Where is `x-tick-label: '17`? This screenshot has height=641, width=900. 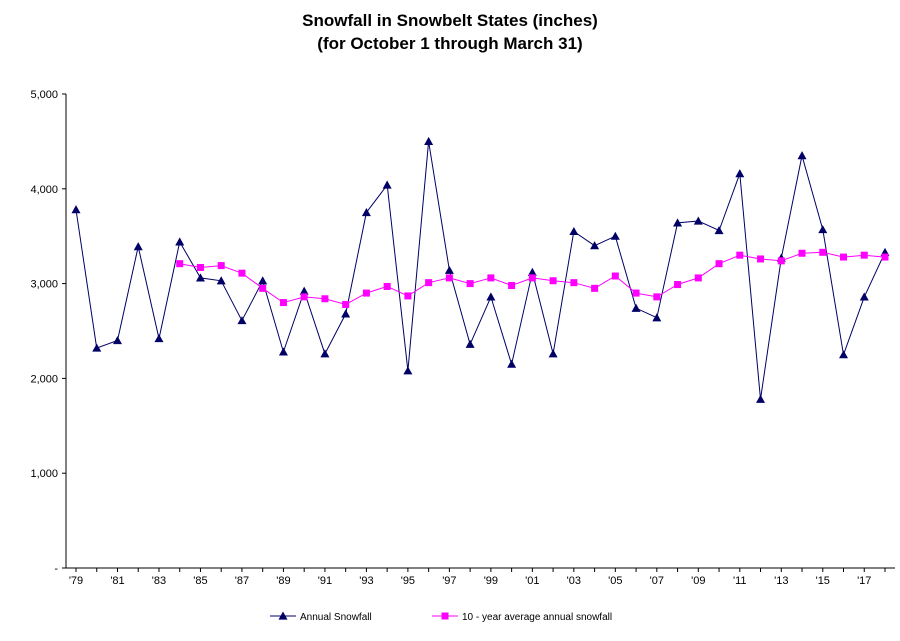
x-tick-label: '17 is located at coordinates (864, 581).